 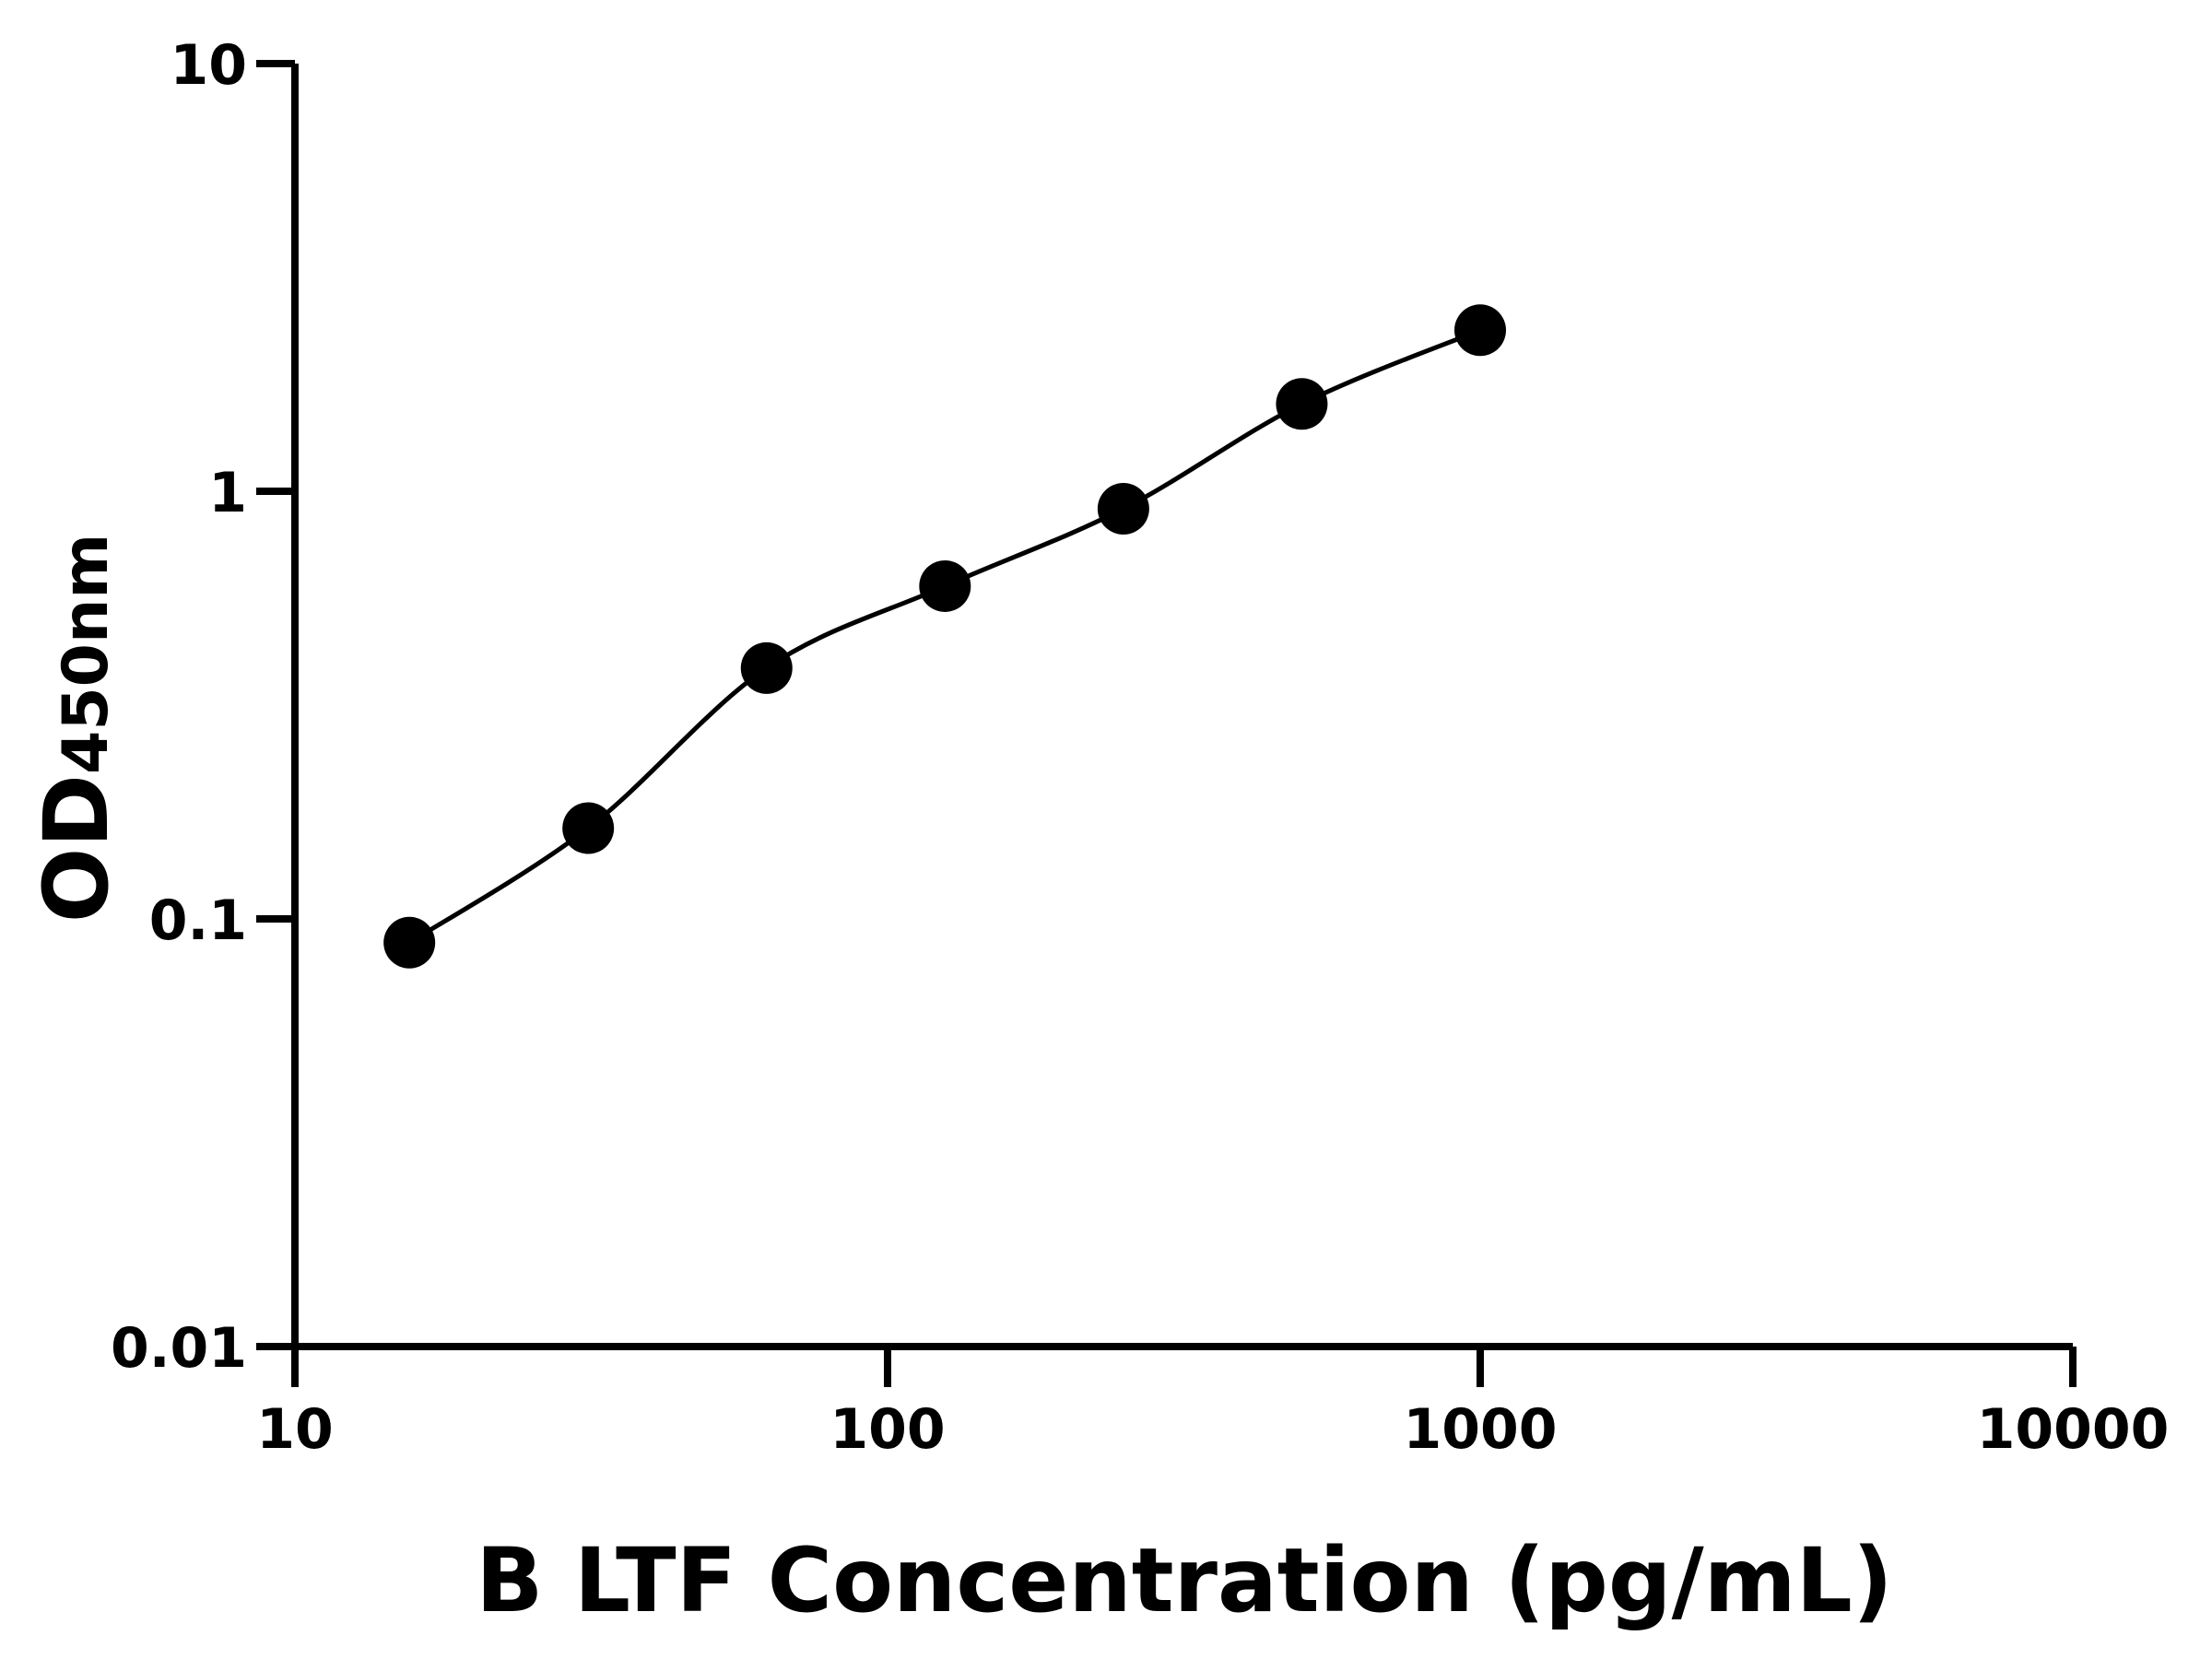 I want to click on y-tick-label: 0.01, so click(x=179, y=1348).